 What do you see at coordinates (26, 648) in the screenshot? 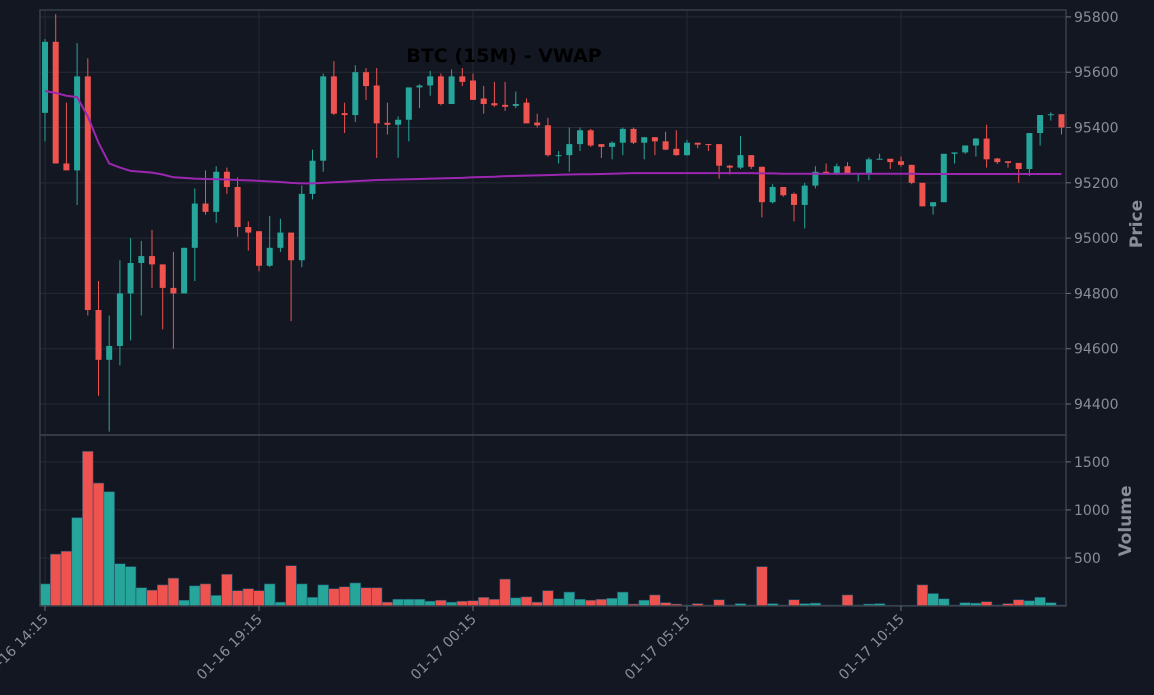
I see `time-tick-label: 01-16 14:15` at bounding box center [26, 648].